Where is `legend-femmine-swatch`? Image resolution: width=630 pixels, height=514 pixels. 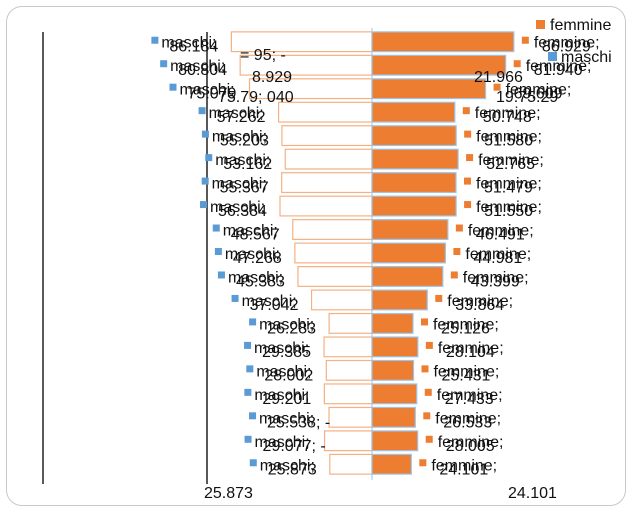 legend-femmine-swatch is located at coordinates (540, 24).